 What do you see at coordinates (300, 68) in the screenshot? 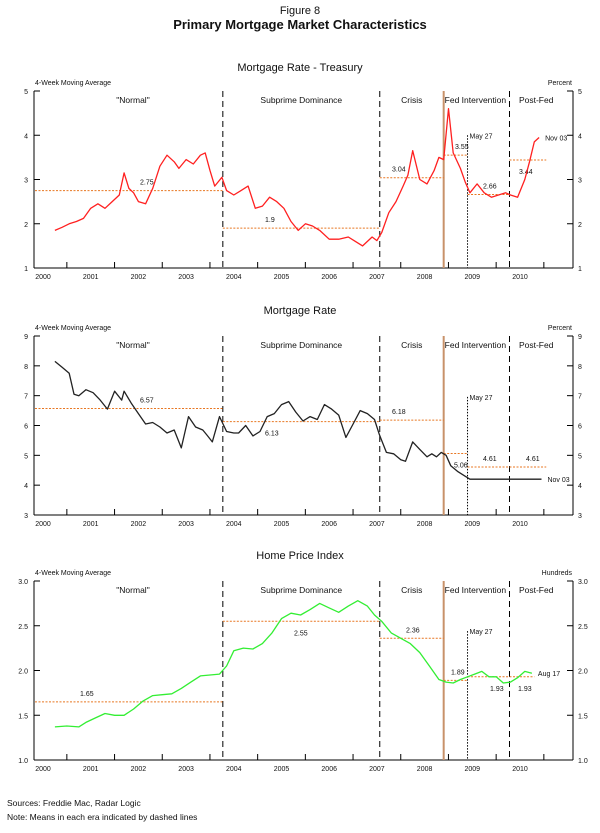
I see `chart-title: Mortgage Rate - Treasury` at bounding box center [300, 68].